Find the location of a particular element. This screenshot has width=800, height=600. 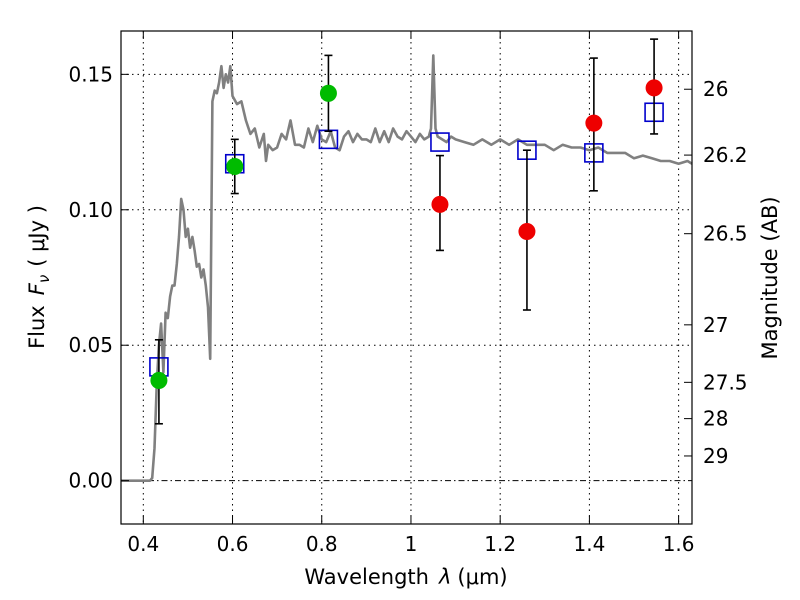

x-tick-label-5: 1.4 is located at coordinates (589, 544).